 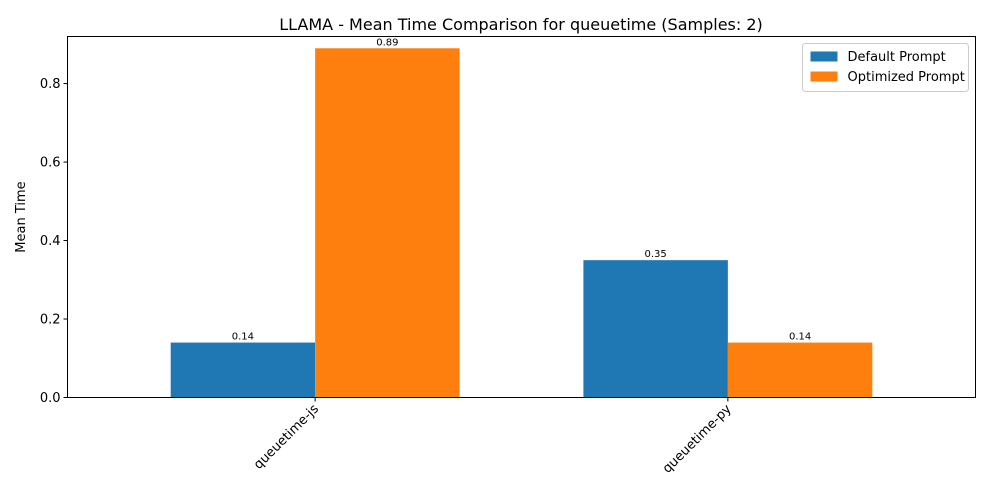 What do you see at coordinates (387, 42) in the screenshot?
I see `bar-value-label: 0.89` at bounding box center [387, 42].